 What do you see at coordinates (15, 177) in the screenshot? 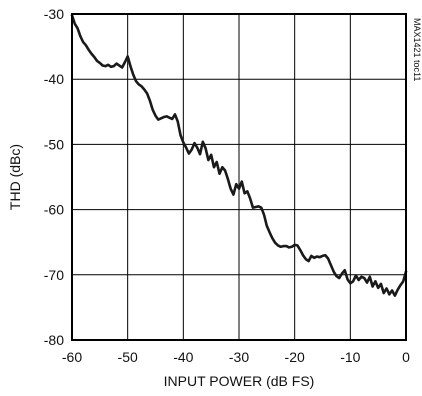
I see `y-axis-label: THD (dBc)` at bounding box center [15, 177].